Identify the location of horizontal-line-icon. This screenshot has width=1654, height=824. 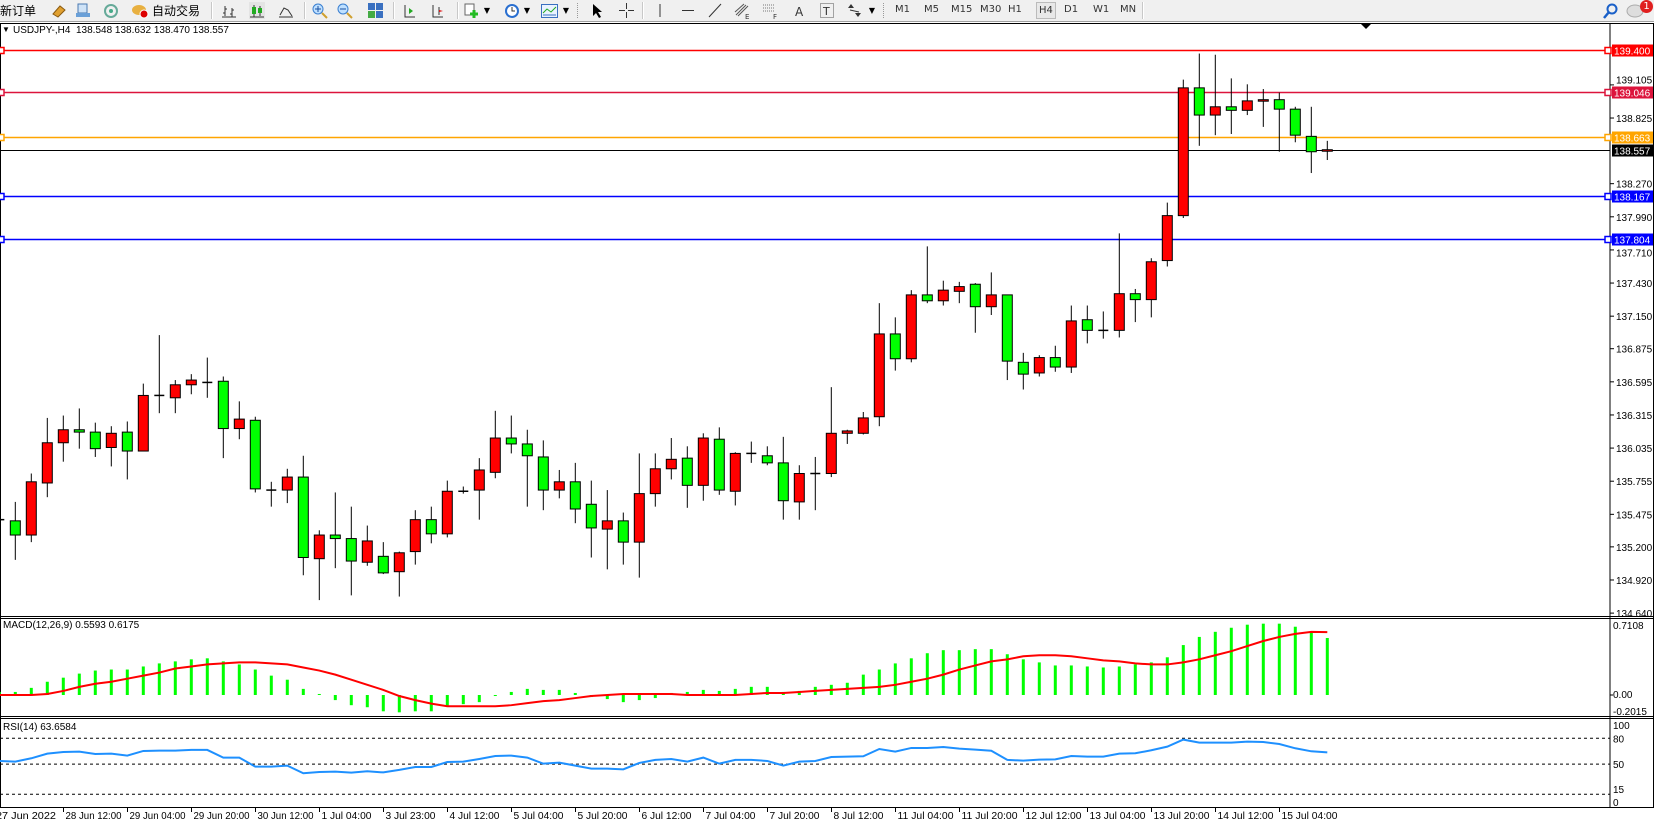
(688, 10).